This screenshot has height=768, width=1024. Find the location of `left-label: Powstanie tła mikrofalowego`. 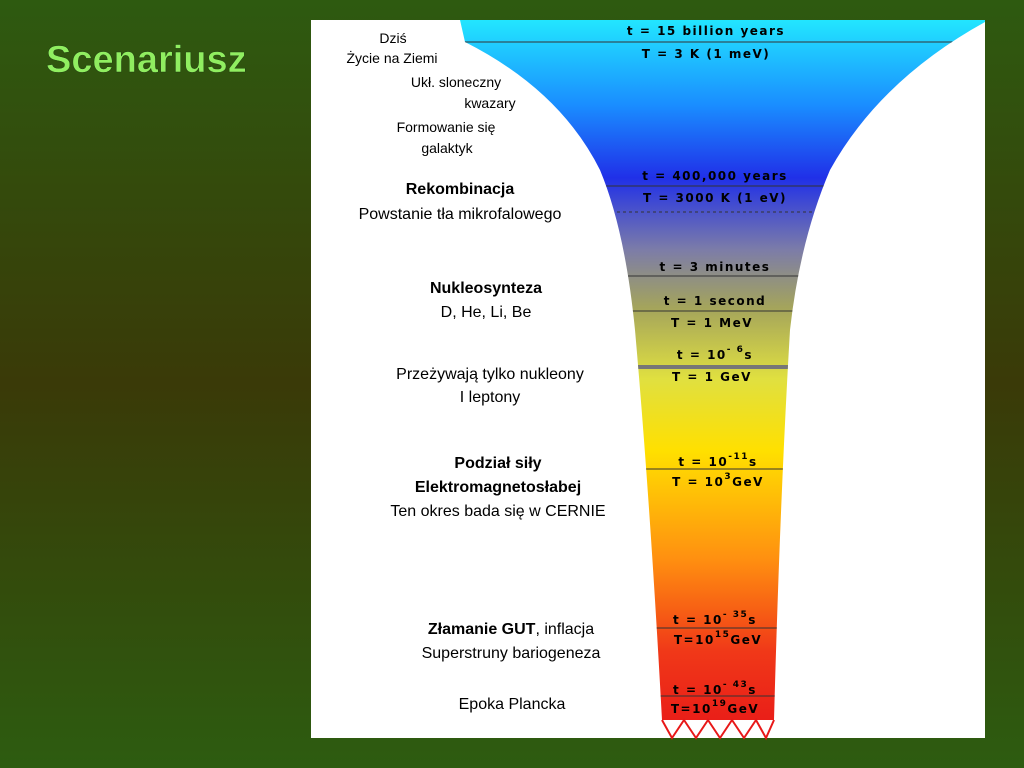

left-label: Powstanie tła mikrofalowego is located at coordinates (460, 214).